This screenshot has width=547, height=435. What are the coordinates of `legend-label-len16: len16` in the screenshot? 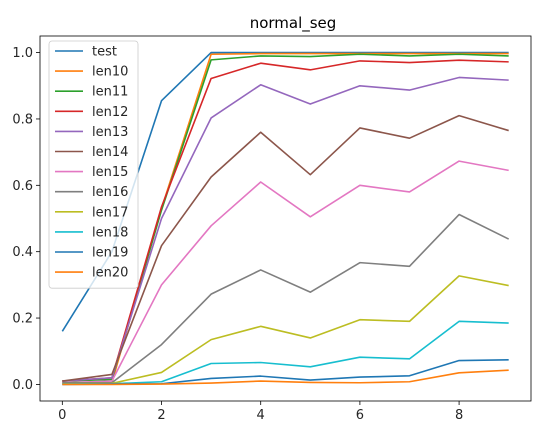 It's located at (110, 192).